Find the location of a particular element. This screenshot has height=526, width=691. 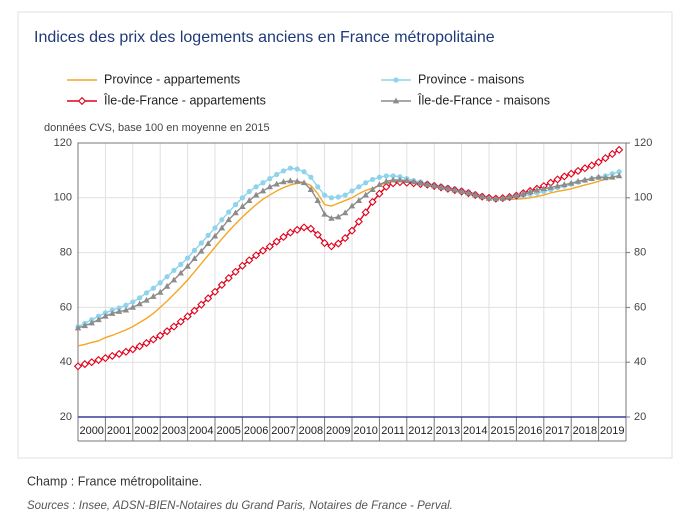

x-tick-label: 2008 is located at coordinates (311, 431).